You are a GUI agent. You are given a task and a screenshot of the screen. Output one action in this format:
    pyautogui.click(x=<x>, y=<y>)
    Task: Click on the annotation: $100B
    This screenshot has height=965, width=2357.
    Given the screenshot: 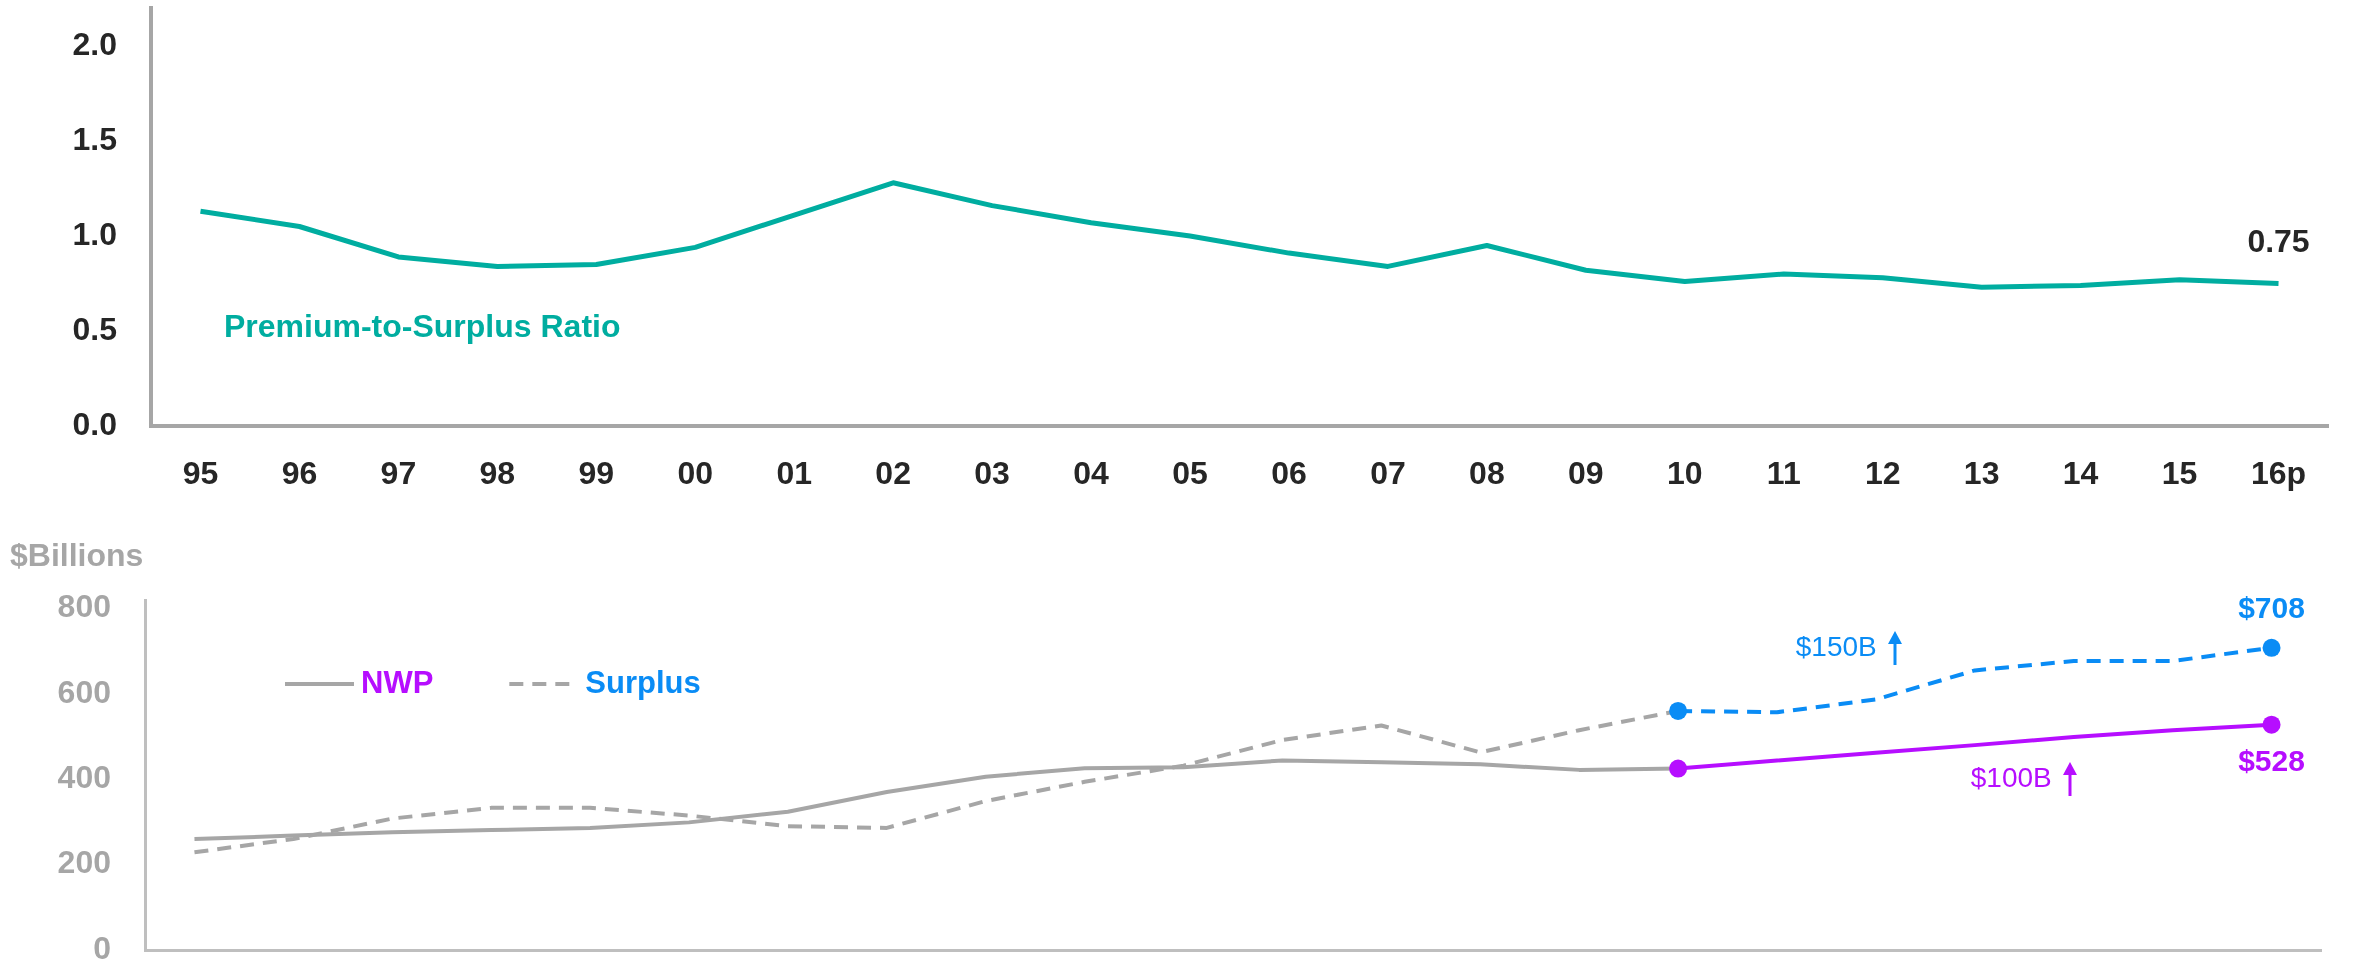 What is the action you would take?
    pyautogui.click(x=2011, y=778)
    